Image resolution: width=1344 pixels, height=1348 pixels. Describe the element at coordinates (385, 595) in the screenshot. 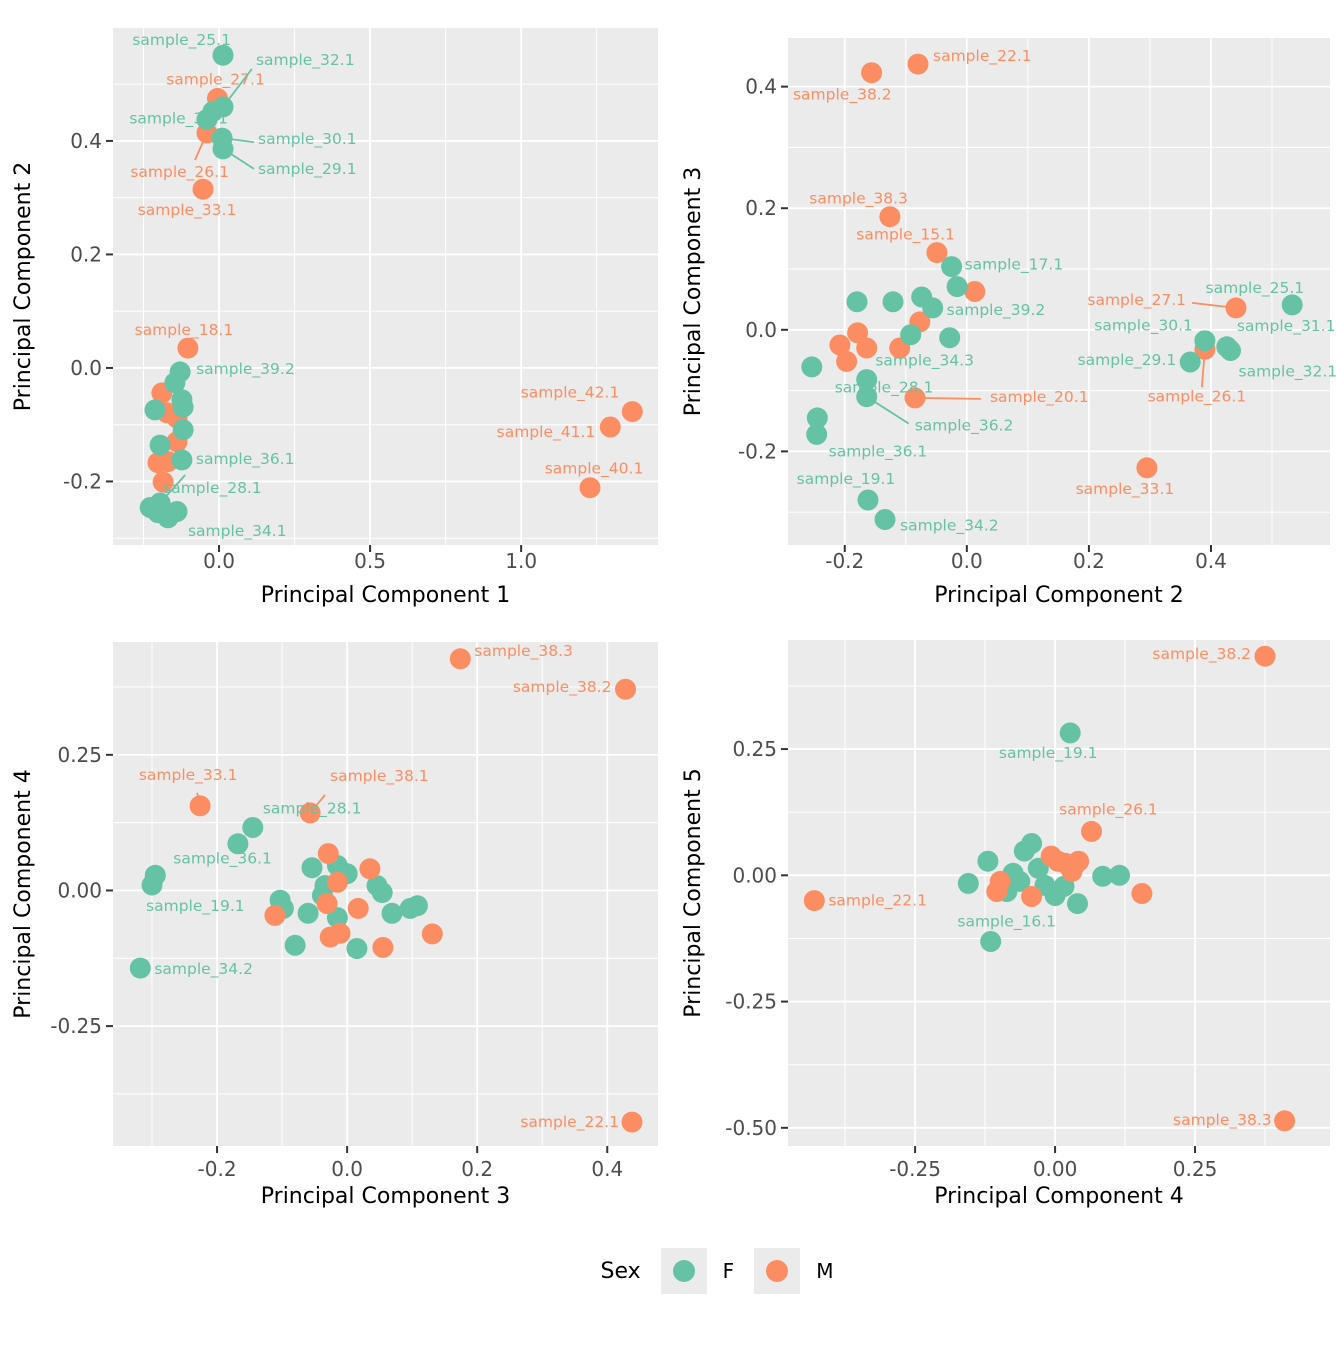

I see `x-axis-title: Principal Component 1` at that location.